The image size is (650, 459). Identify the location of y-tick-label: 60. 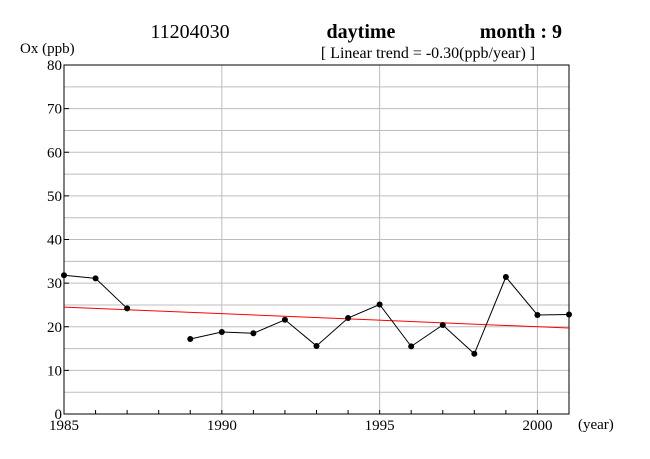
(54, 153).